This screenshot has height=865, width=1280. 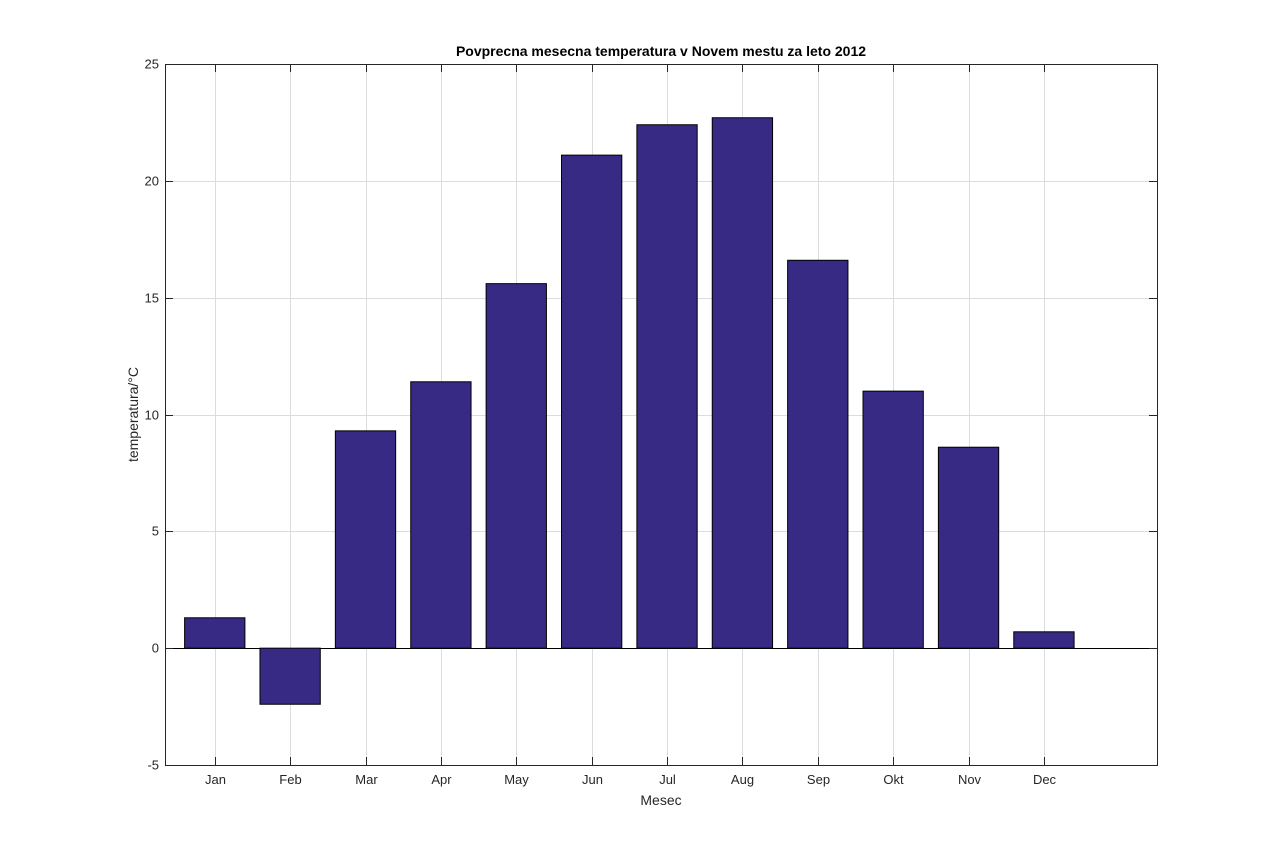 What do you see at coordinates (970, 779) in the screenshot?
I see `x-tick-label: Nov` at bounding box center [970, 779].